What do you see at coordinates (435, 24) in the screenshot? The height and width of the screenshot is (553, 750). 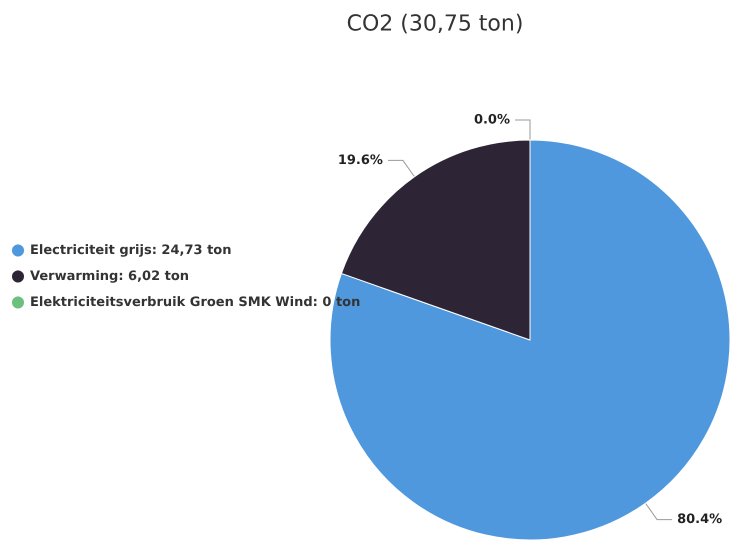 I see `chart-title: CO2 (30,75 ton)` at bounding box center [435, 24].